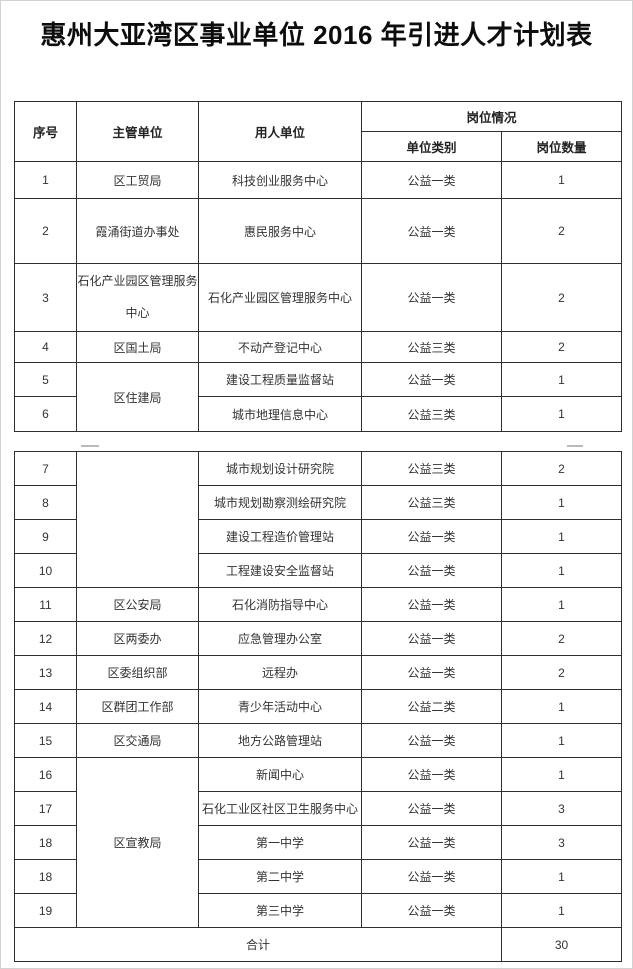  Describe the element at coordinates (318, 910) in the screenshot. I see `table-row: 19 第三中学 公益一类 1` at that location.